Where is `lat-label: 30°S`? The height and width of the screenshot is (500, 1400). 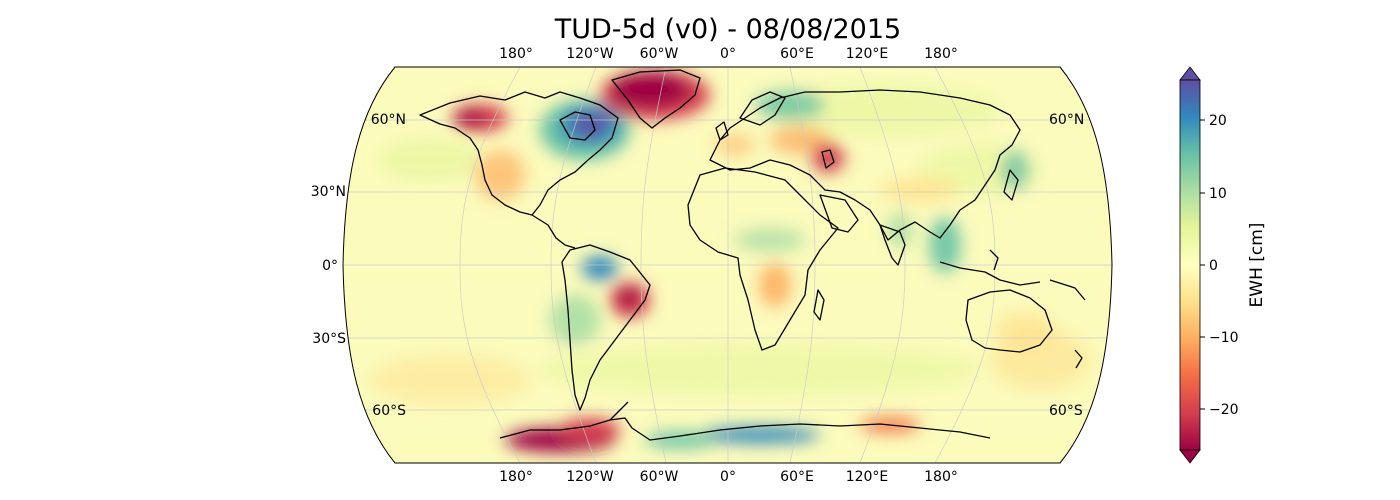 lat-label: 30°S is located at coordinates (329, 339).